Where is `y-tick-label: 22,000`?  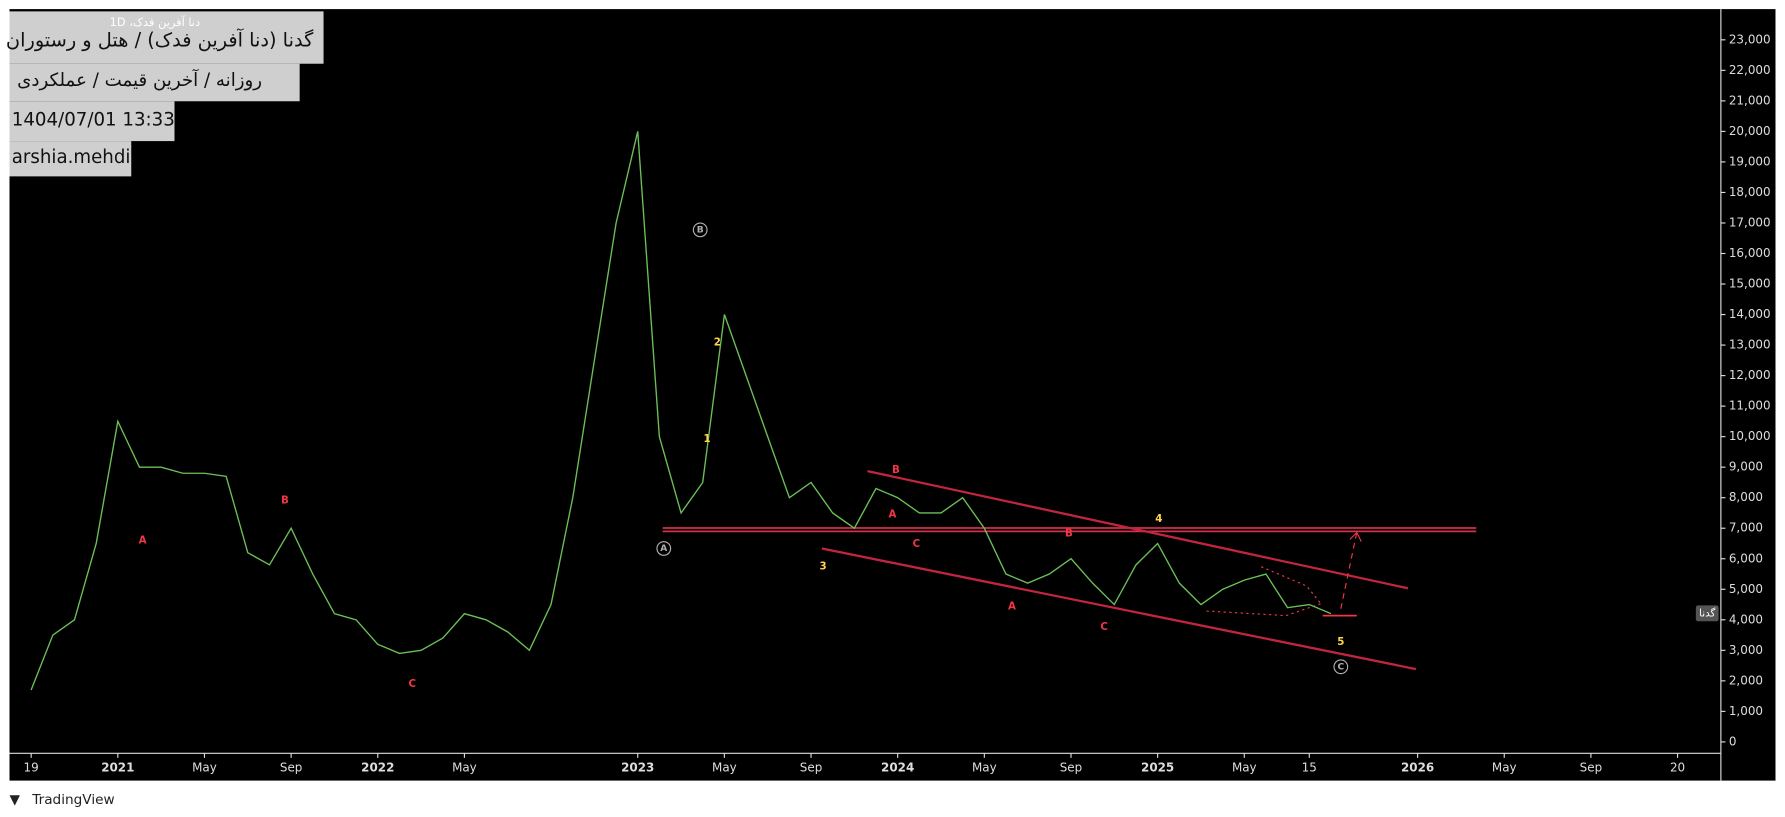
y-tick-label: 22,000 is located at coordinates (1750, 70).